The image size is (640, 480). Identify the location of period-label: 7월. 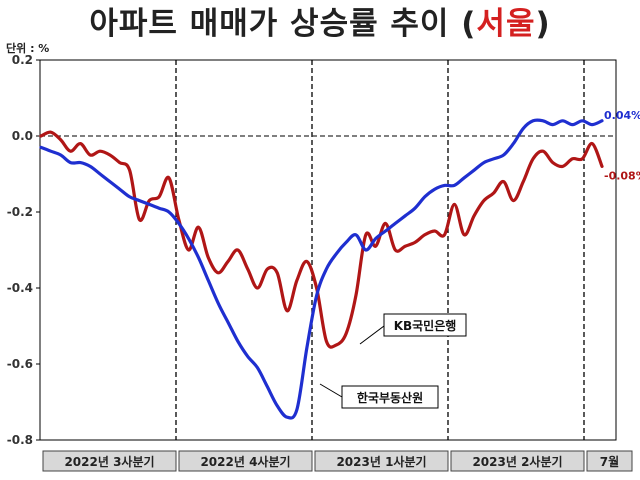
(609, 461).